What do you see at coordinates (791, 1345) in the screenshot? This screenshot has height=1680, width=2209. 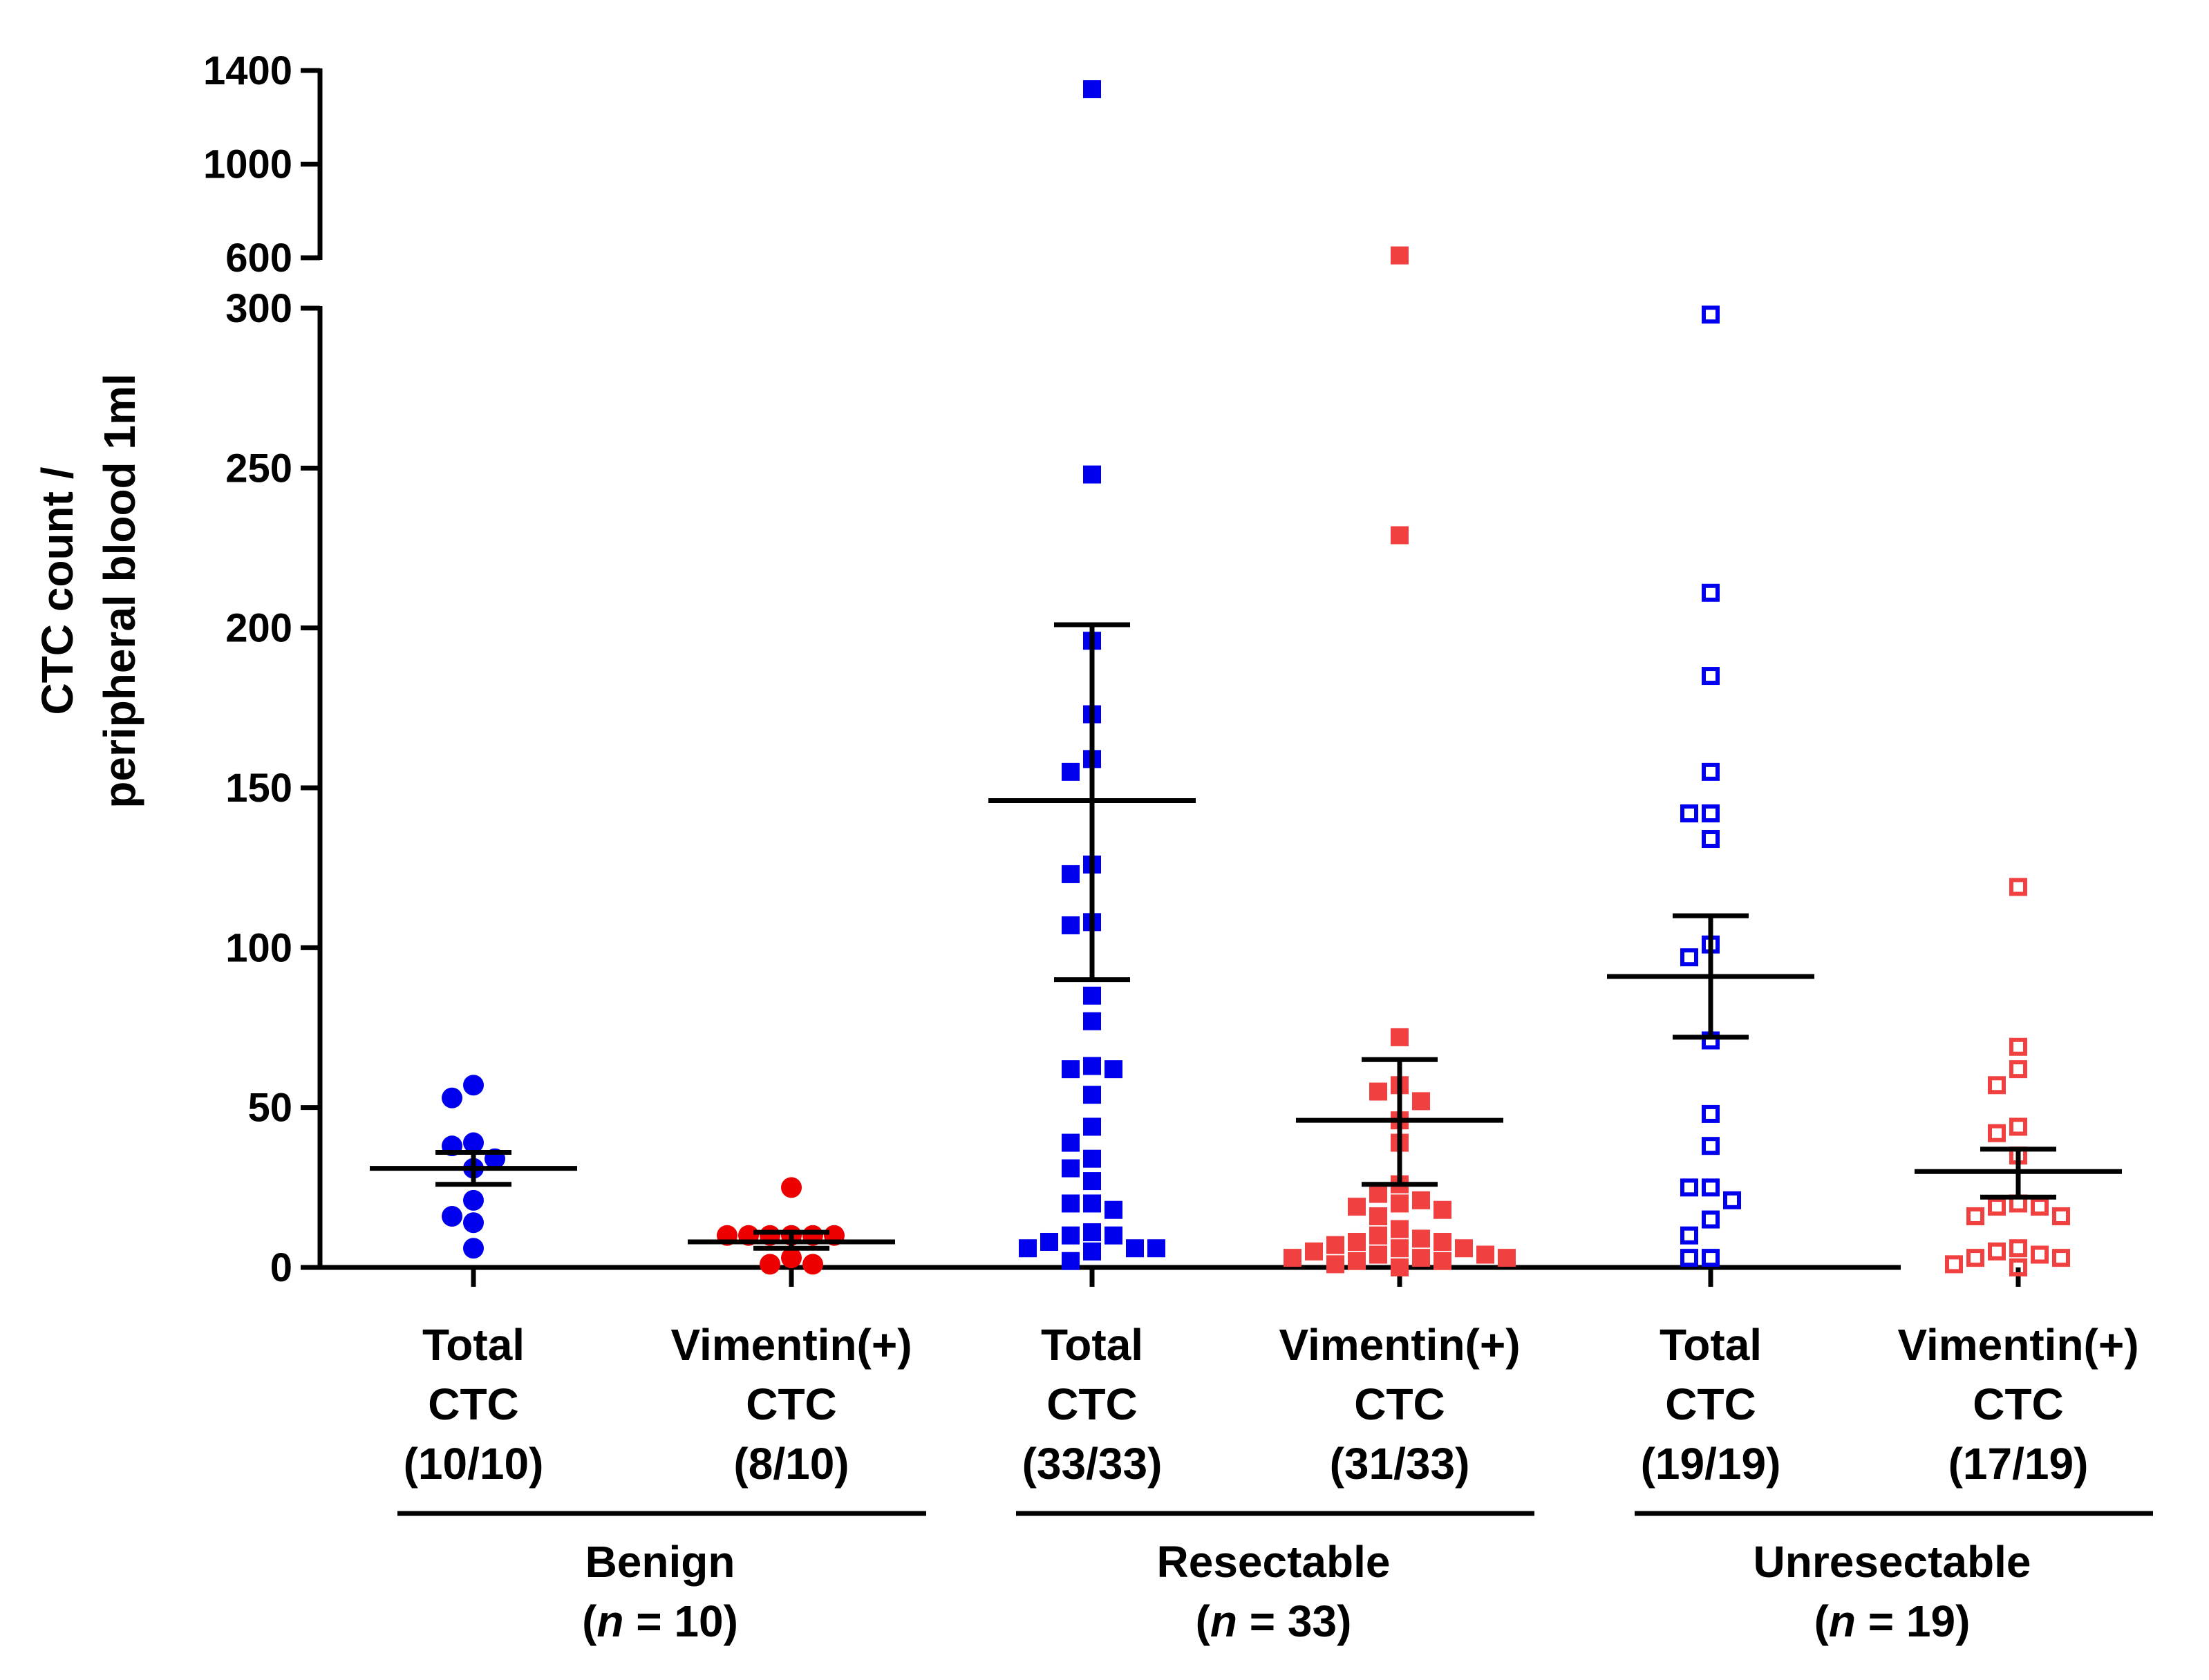 I see `category-label-line: Vimentin(+)` at bounding box center [791, 1345].